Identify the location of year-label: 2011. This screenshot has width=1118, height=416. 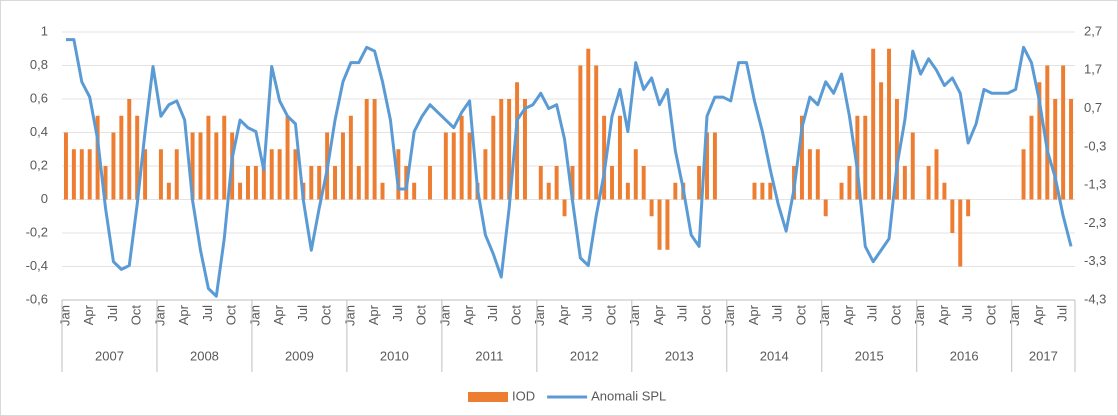
(489, 355).